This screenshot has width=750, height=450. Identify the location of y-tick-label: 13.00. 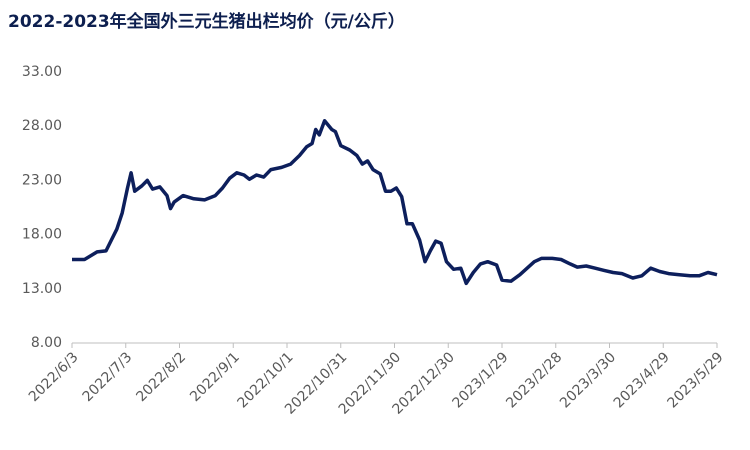
(42, 289).